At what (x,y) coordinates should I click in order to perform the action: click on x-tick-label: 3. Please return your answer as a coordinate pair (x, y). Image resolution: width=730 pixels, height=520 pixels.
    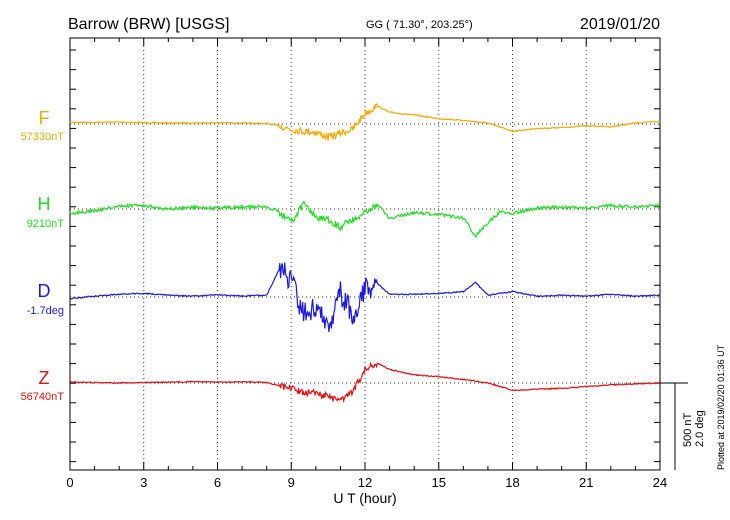
    Looking at the image, I should click on (143, 482).